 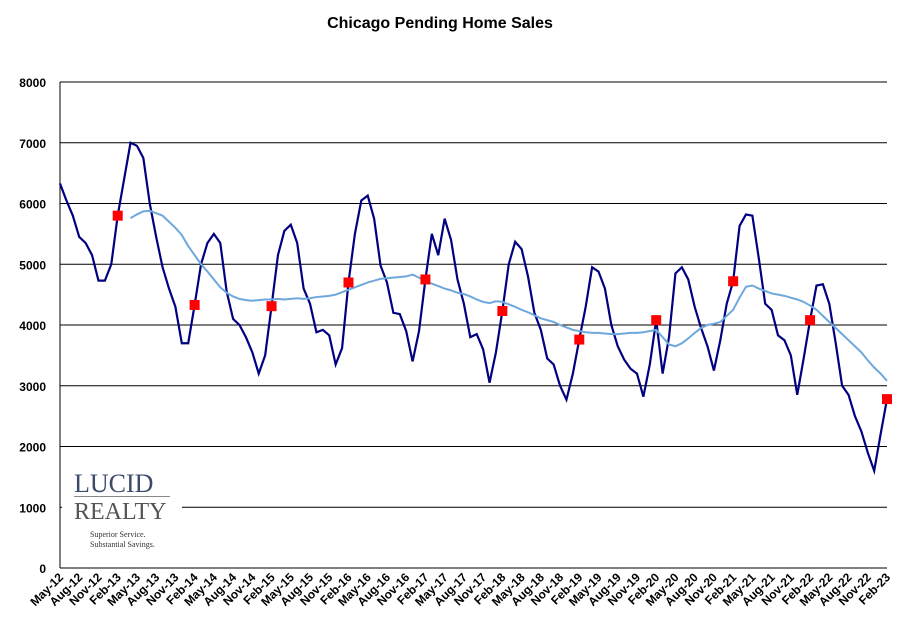 I want to click on y-tick-label: 7000, so click(x=32, y=144).